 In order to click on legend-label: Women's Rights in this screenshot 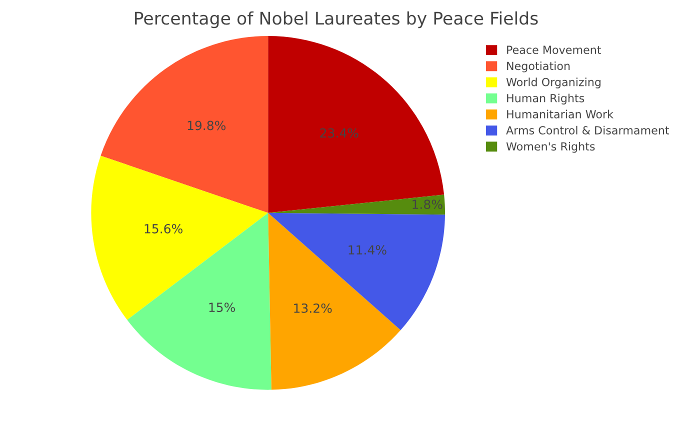, I will do `click(550, 147)`.